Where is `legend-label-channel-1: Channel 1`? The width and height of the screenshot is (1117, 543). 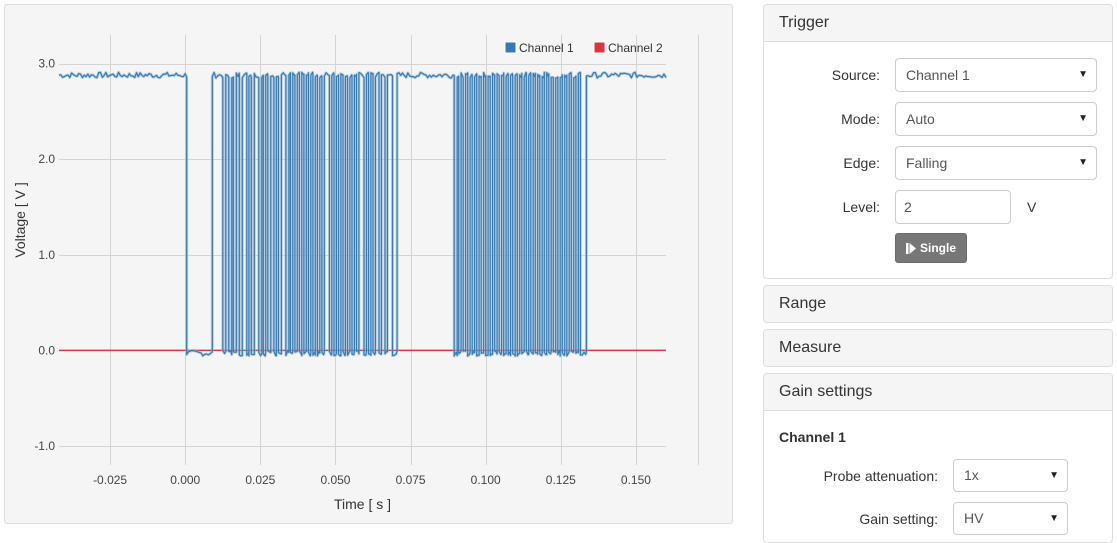 legend-label-channel-1: Channel 1 is located at coordinates (546, 48).